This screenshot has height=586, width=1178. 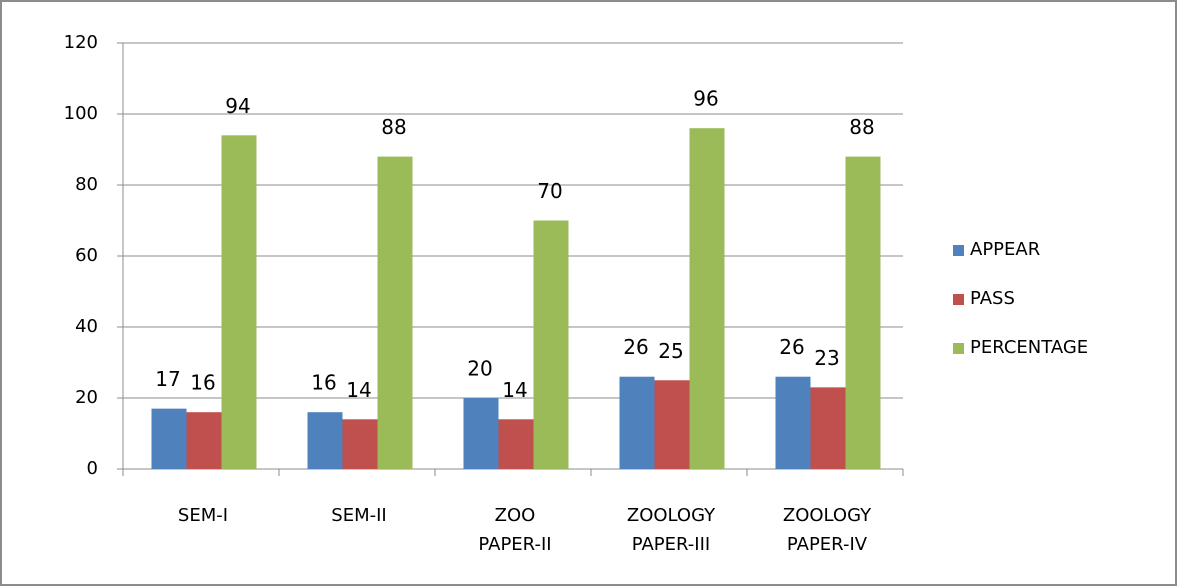 What do you see at coordinates (549, 191) in the screenshot?
I see `data-label: 70` at bounding box center [549, 191].